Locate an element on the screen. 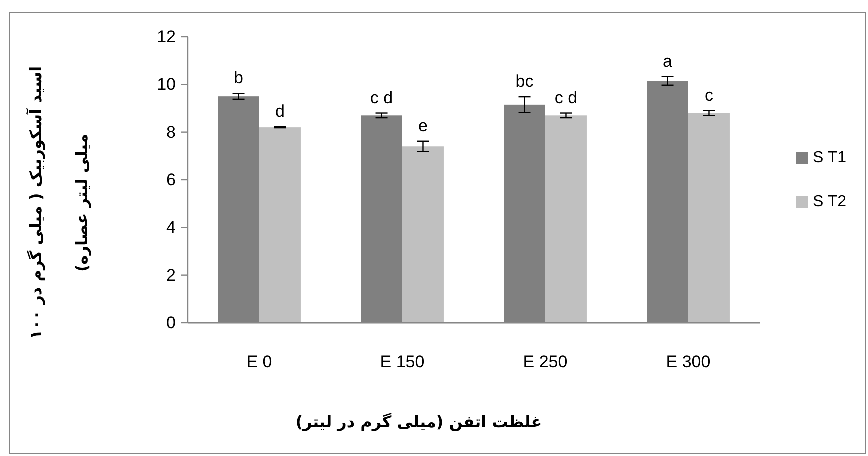 The width and height of the screenshot is (868, 456). x-tick-label: E 0 is located at coordinates (259, 362).